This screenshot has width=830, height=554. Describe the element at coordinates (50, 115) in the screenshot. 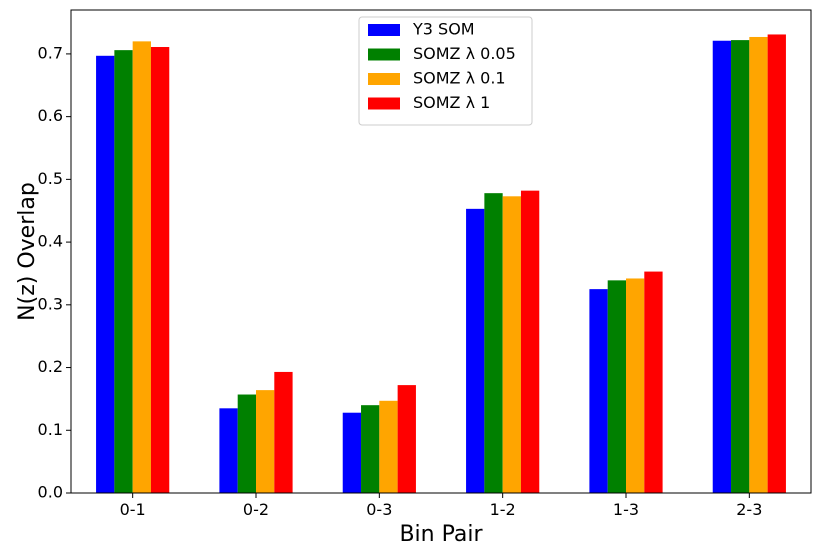

I see `y-tick-label: 0.6` at that location.